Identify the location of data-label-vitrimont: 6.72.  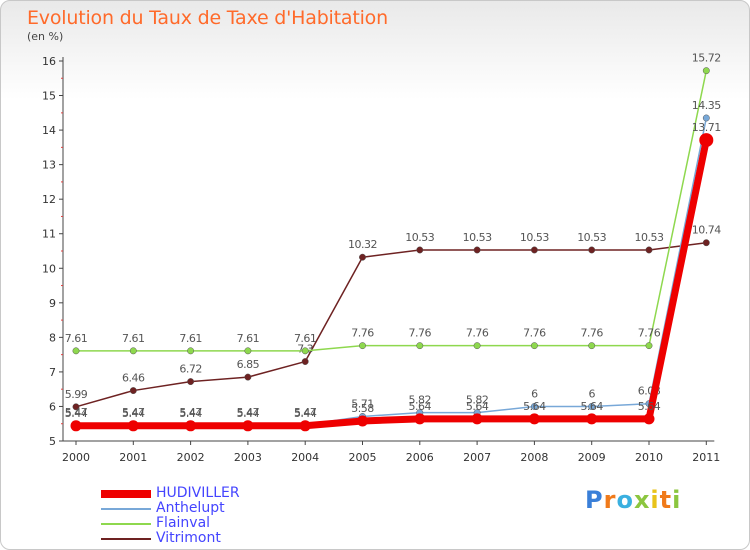
(190, 369).